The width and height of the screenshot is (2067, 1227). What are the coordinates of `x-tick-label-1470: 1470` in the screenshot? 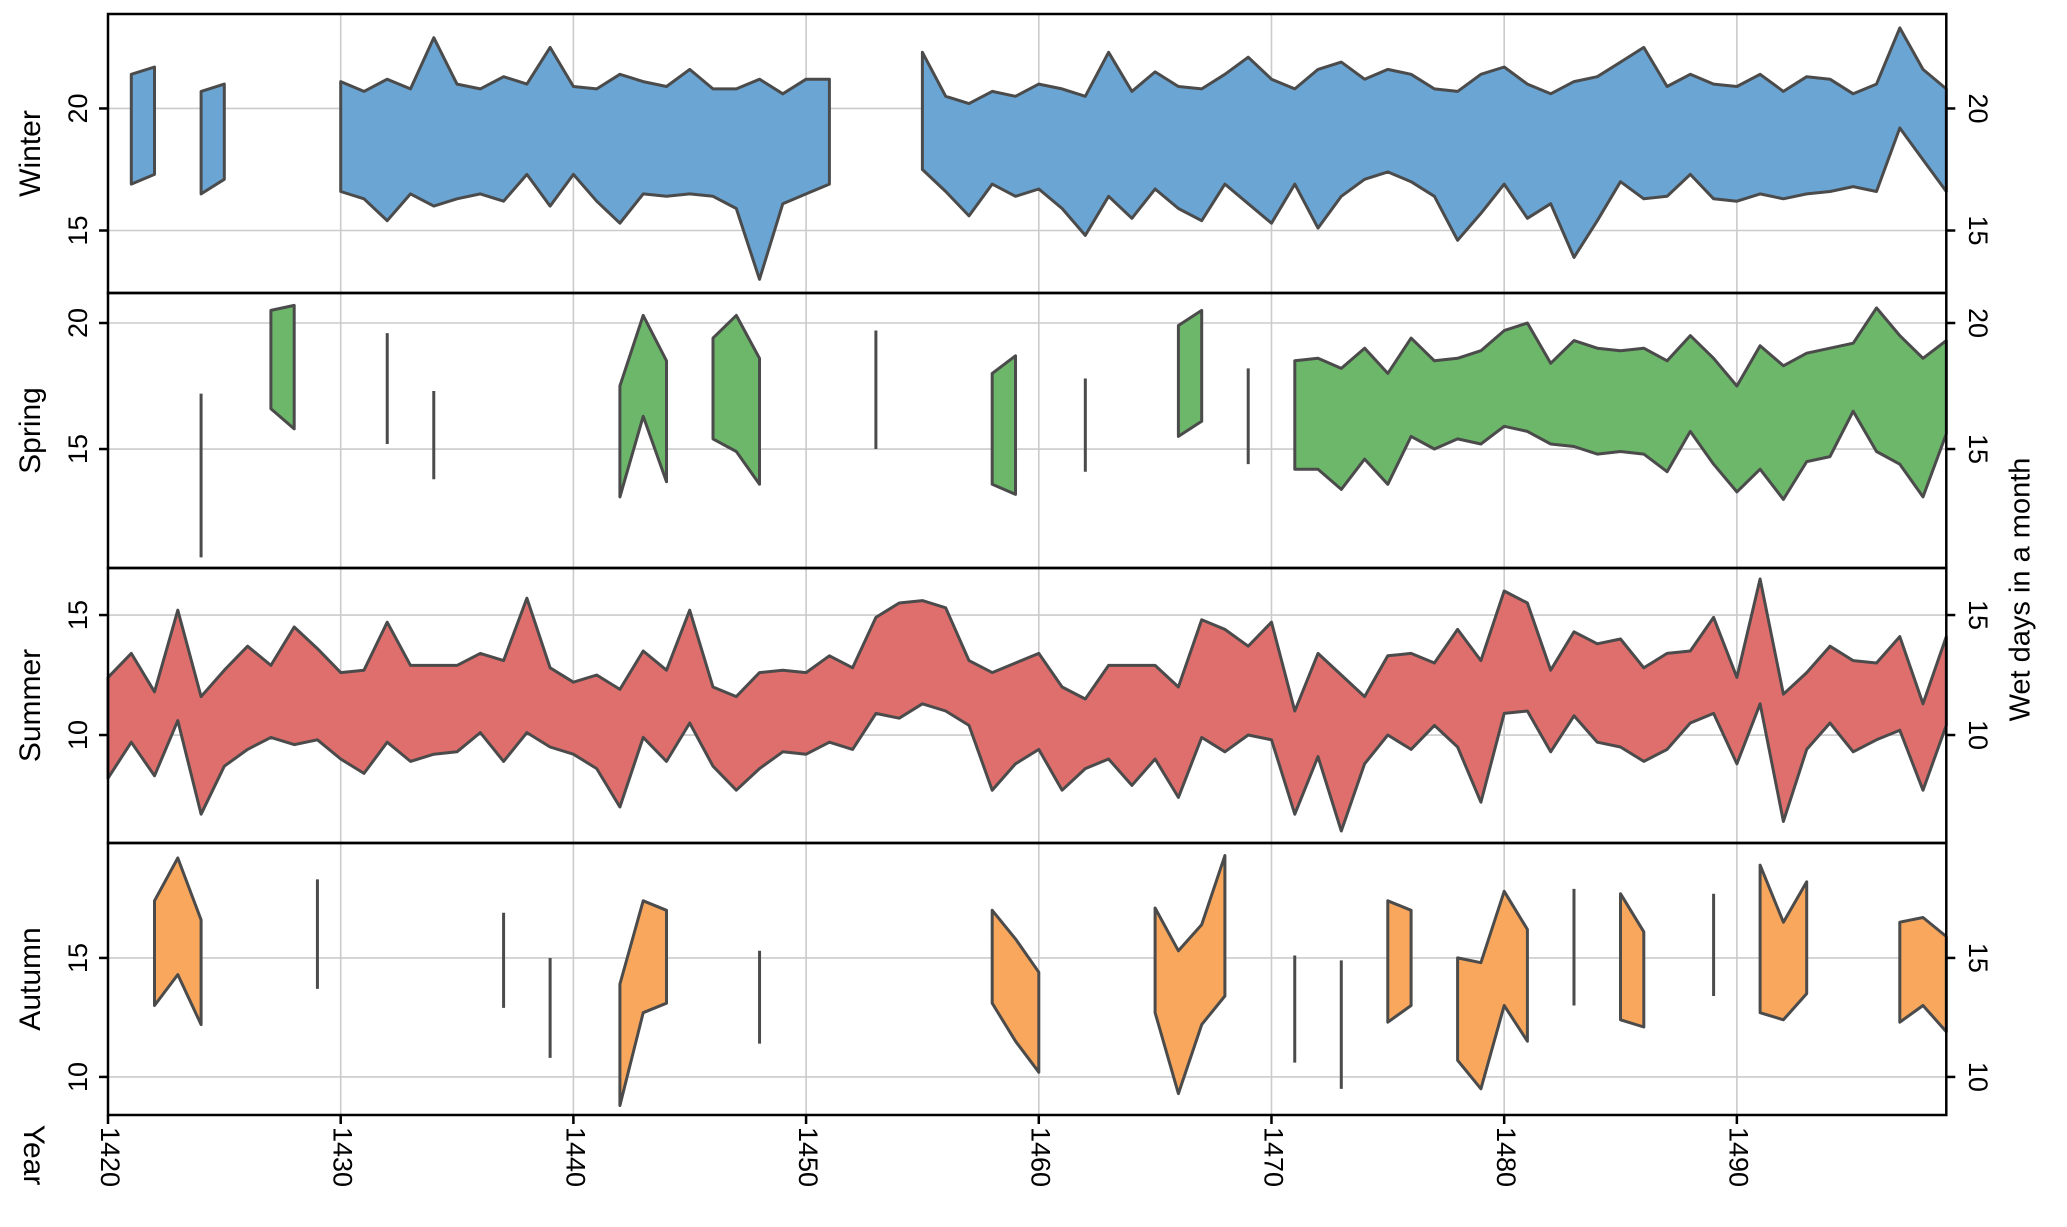 It's located at (1273, 1157).